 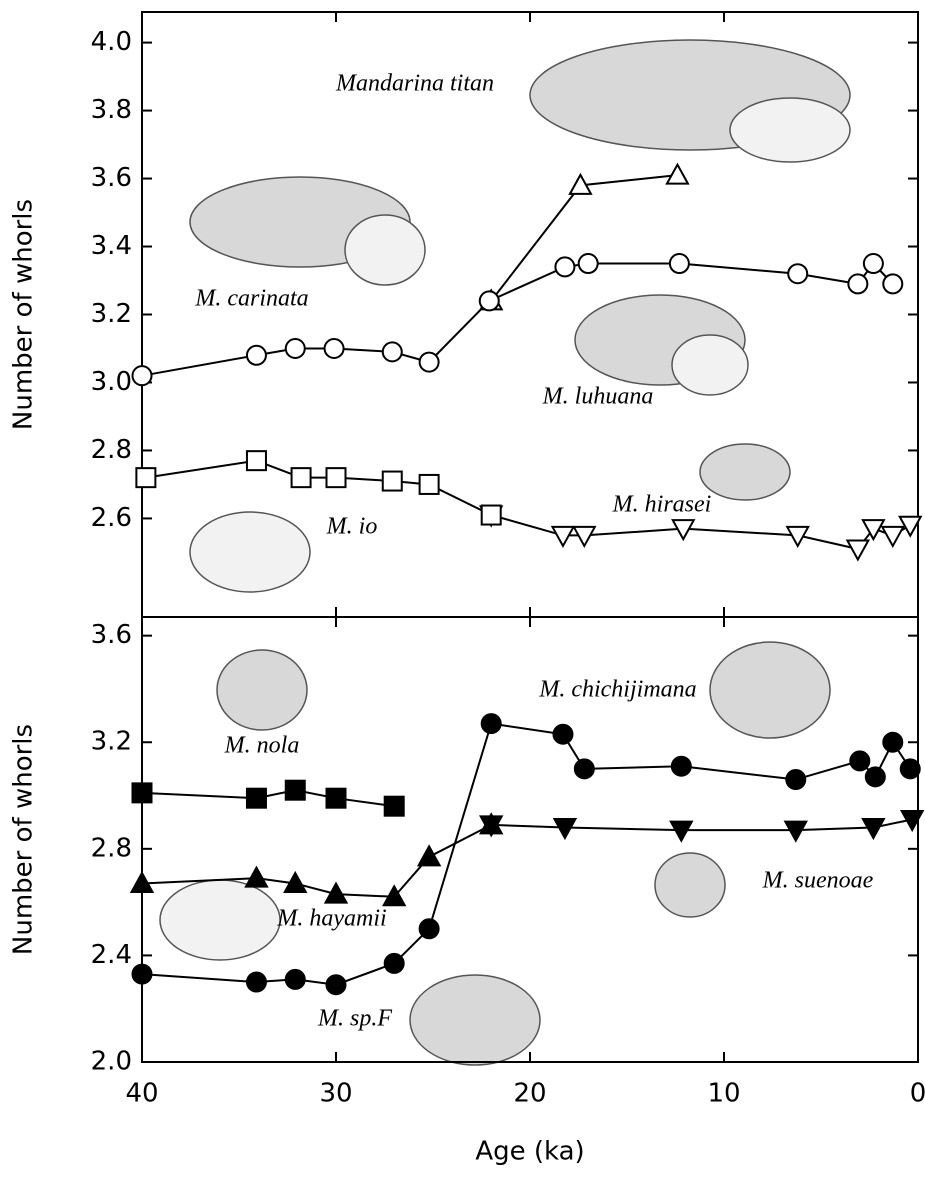 I want to click on y-tick-label: 3.0, so click(x=111, y=382).